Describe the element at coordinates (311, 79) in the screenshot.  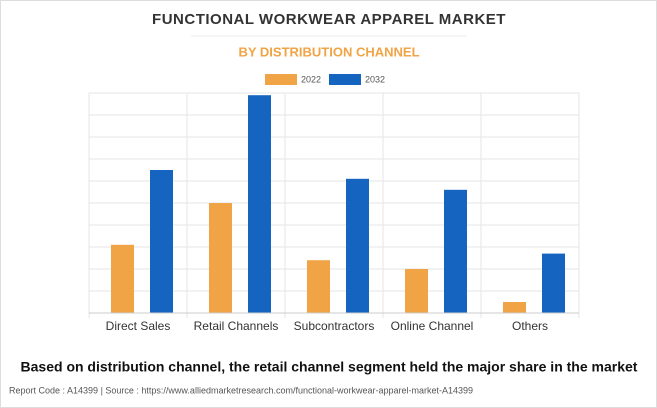
I see `legend-label: 2022` at that location.